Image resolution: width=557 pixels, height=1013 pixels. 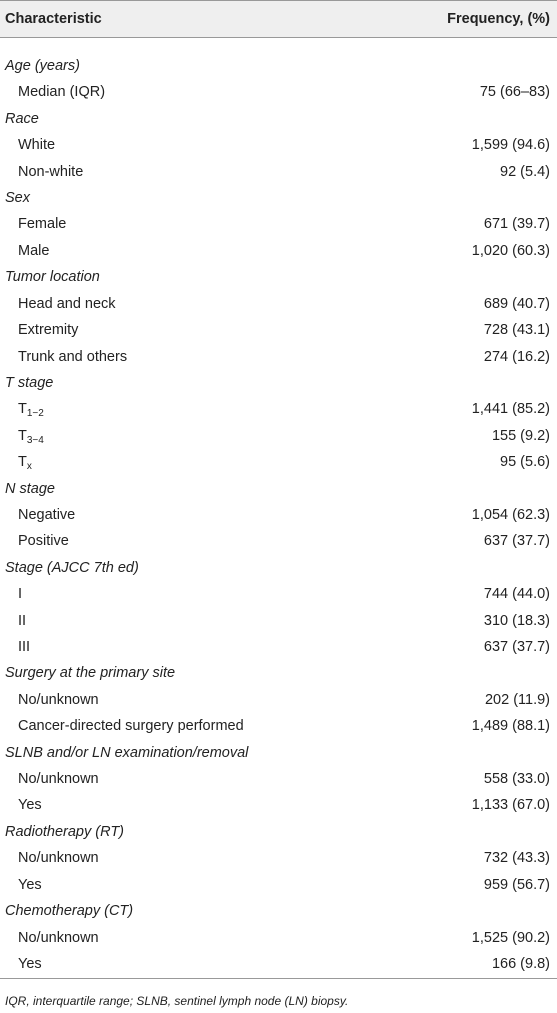 I want to click on header-cell: Frequency, (%), so click(x=498, y=19).